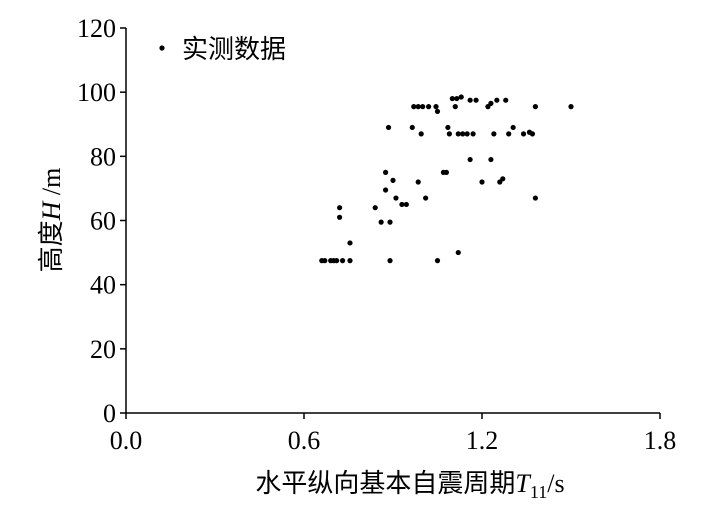 The width and height of the screenshot is (717, 516). What do you see at coordinates (103, 156) in the screenshot?
I see `y-tick-label: 80` at bounding box center [103, 156].